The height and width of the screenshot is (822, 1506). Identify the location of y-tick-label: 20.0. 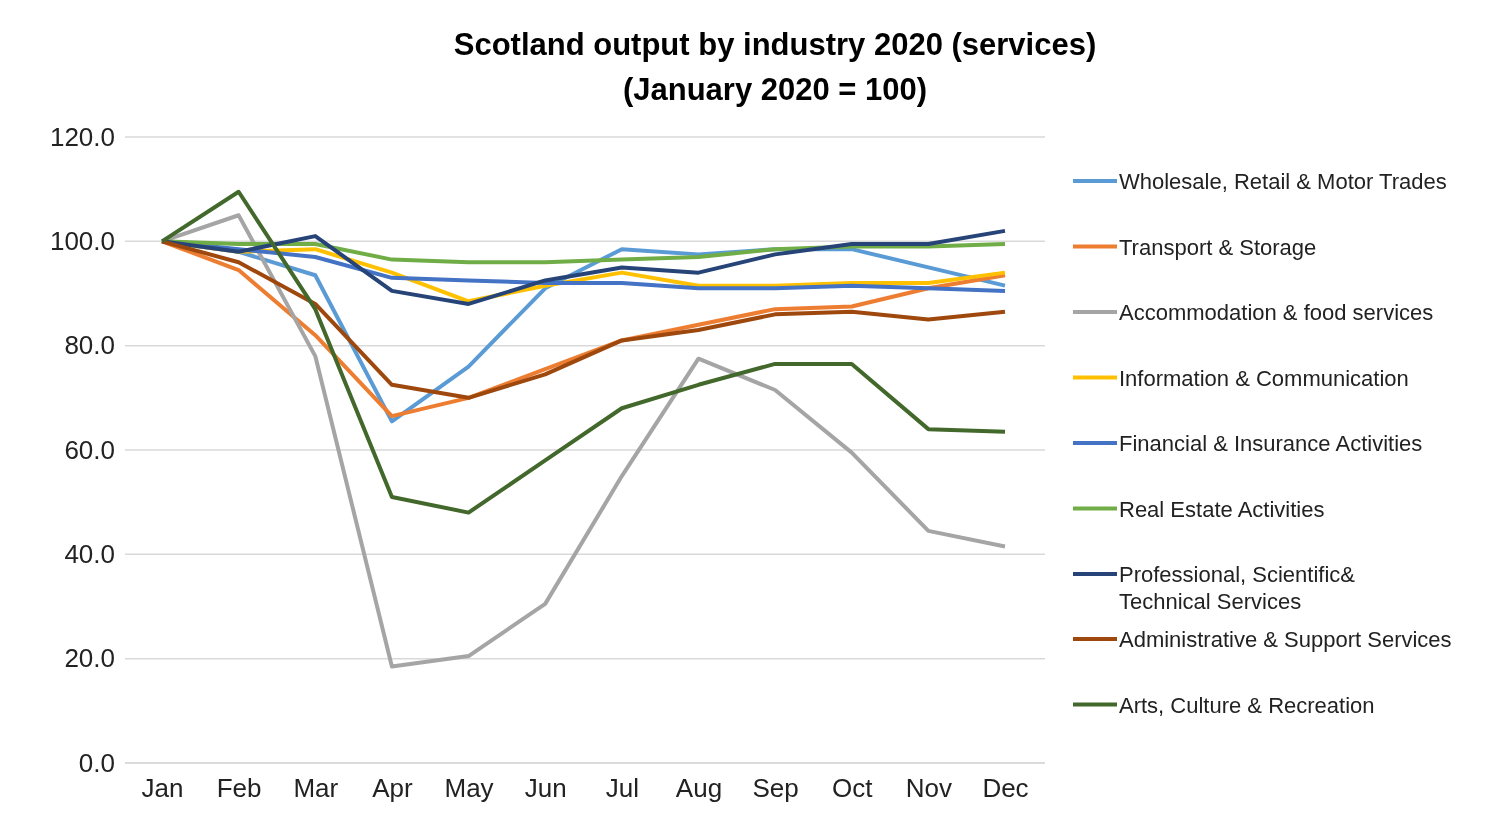
(89, 658).